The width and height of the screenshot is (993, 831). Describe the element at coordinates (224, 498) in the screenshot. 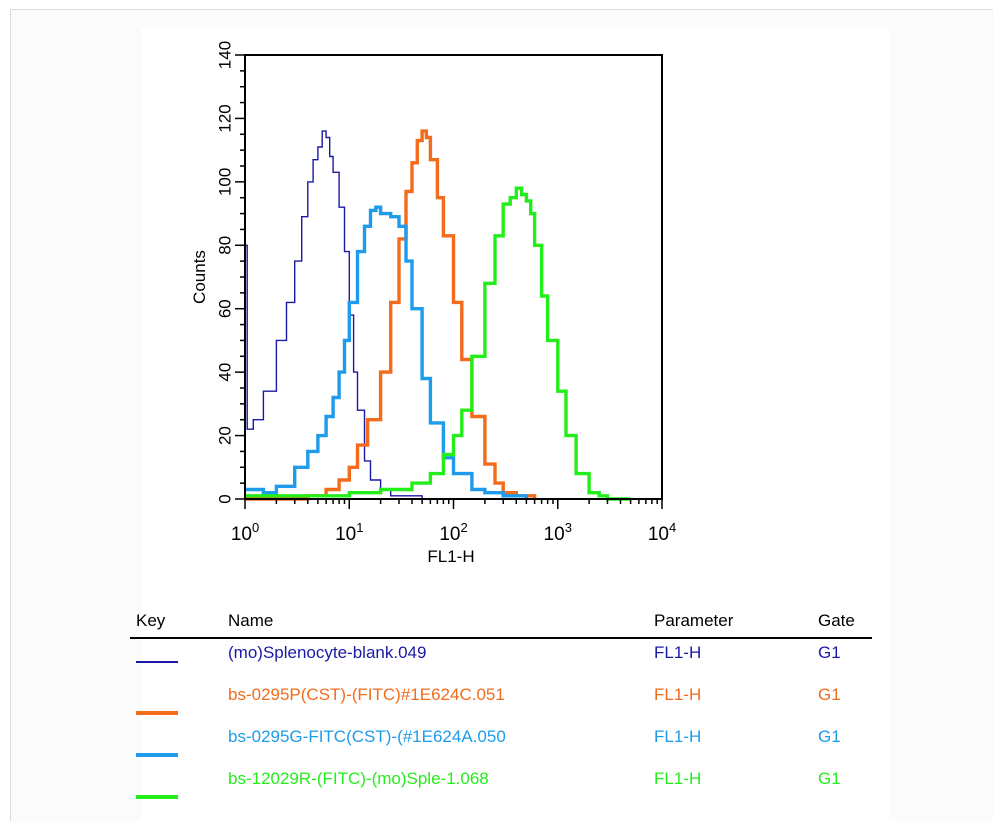

I see `y-tick-label: 0` at that location.